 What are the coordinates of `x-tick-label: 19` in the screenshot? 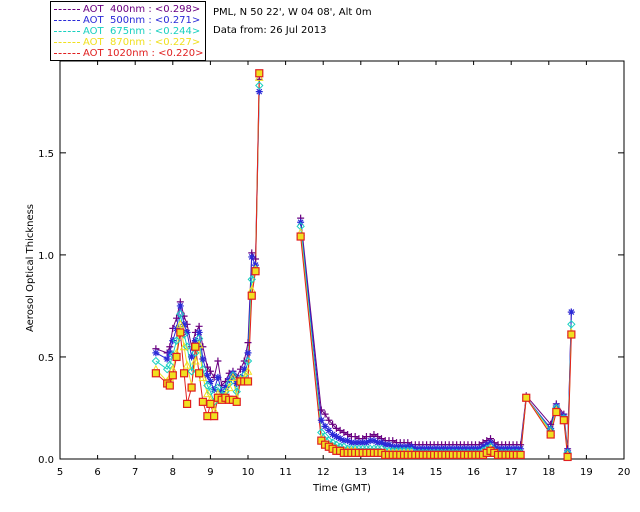 It's located at (586, 472).